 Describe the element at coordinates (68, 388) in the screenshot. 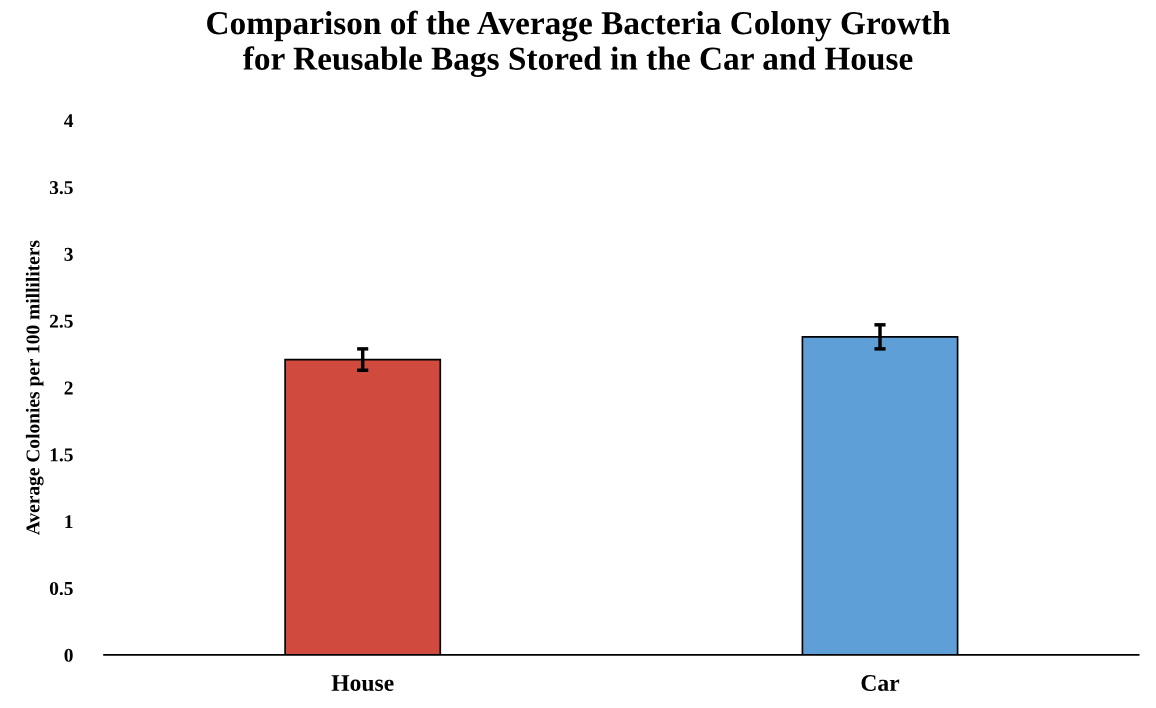

I see `y-tick-label: 2` at that location.